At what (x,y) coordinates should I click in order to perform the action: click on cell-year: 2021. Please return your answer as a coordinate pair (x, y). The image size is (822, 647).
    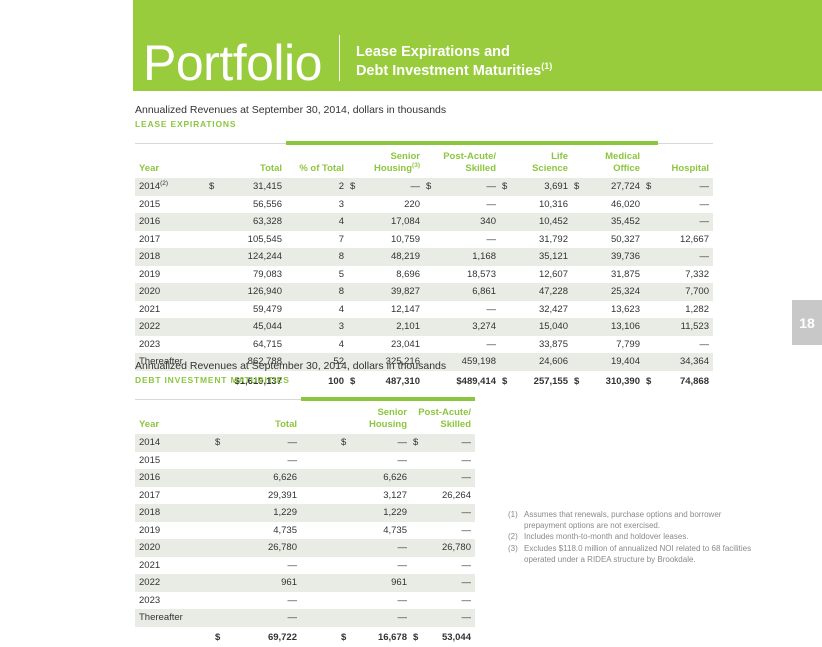
    Looking at the image, I should click on (150, 309).